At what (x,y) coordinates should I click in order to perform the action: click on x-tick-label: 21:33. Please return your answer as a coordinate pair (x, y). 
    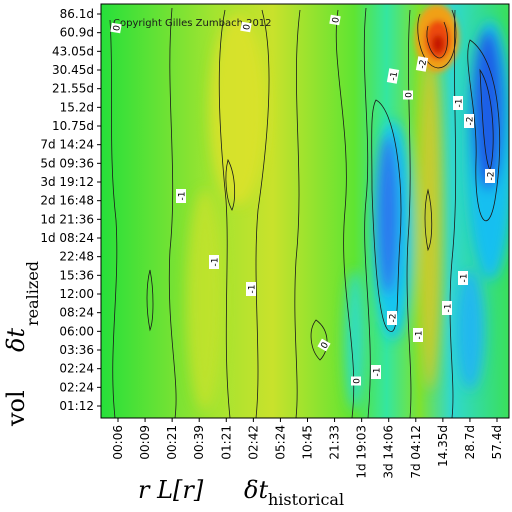
    Looking at the image, I should click on (335, 442).